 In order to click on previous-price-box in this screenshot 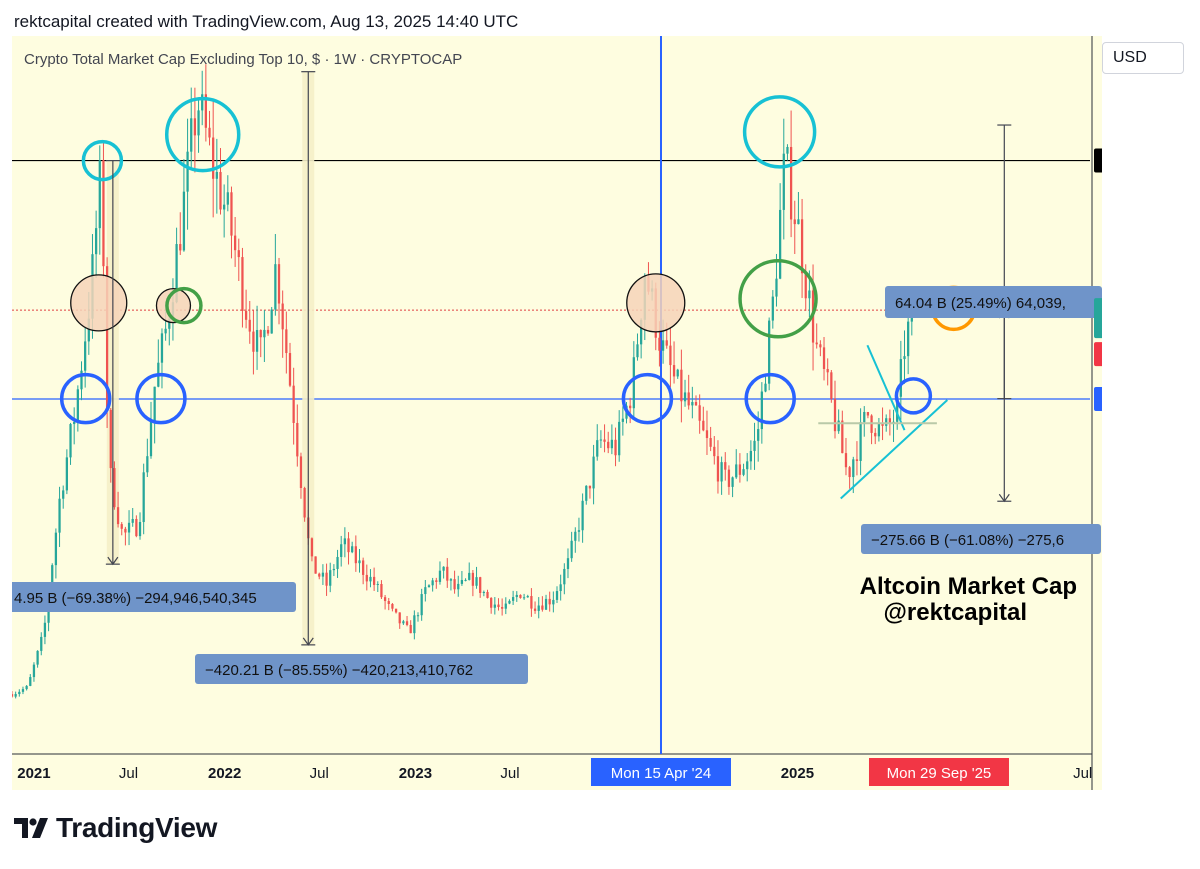, I will do `click(1135, 354)`.